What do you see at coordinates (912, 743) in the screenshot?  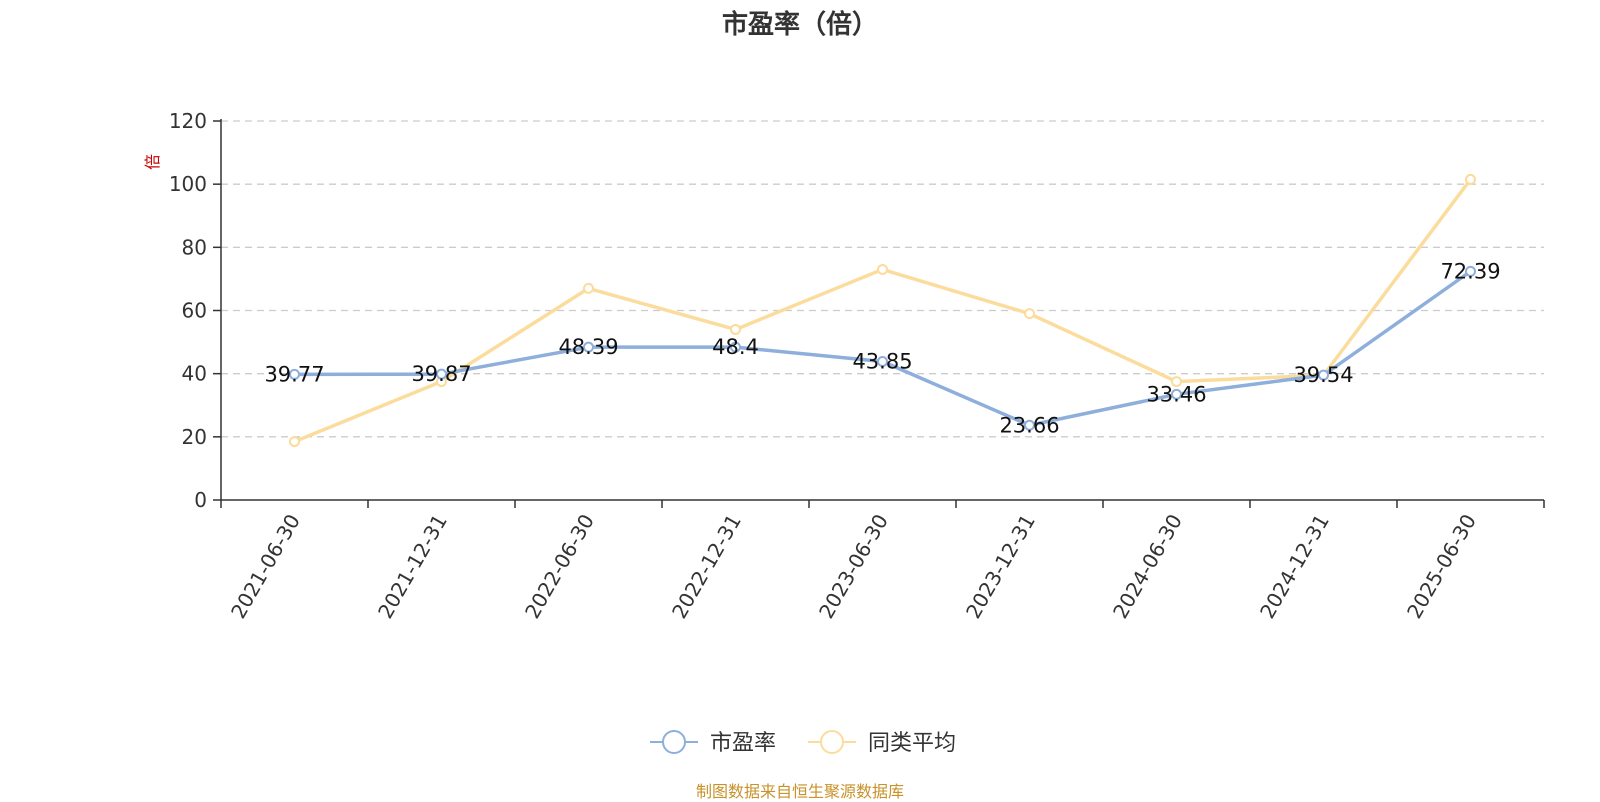 I see `legend-label: 同类平均` at bounding box center [912, 743].